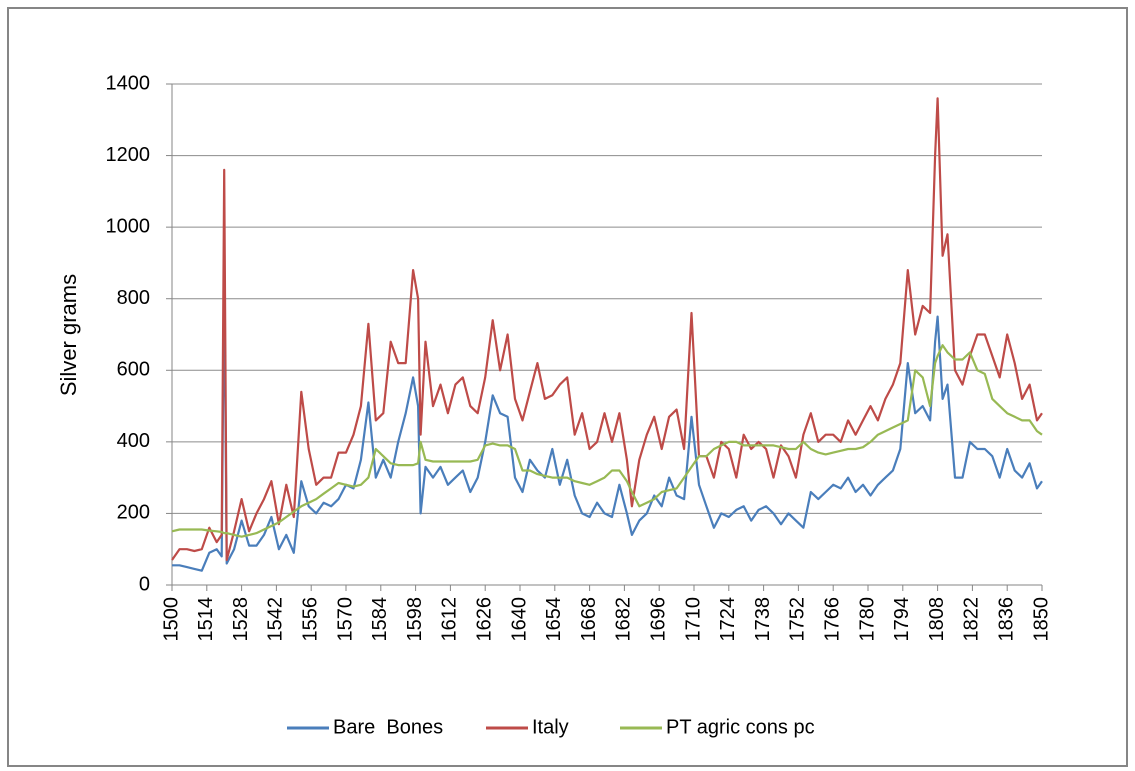 Image resolution: width=1135 pixels, height=771 pixels. What do you see at coordinates (902, 619) in the screenshot?
I see `x-tick-label: 1794` at bounding box center [902, 619].